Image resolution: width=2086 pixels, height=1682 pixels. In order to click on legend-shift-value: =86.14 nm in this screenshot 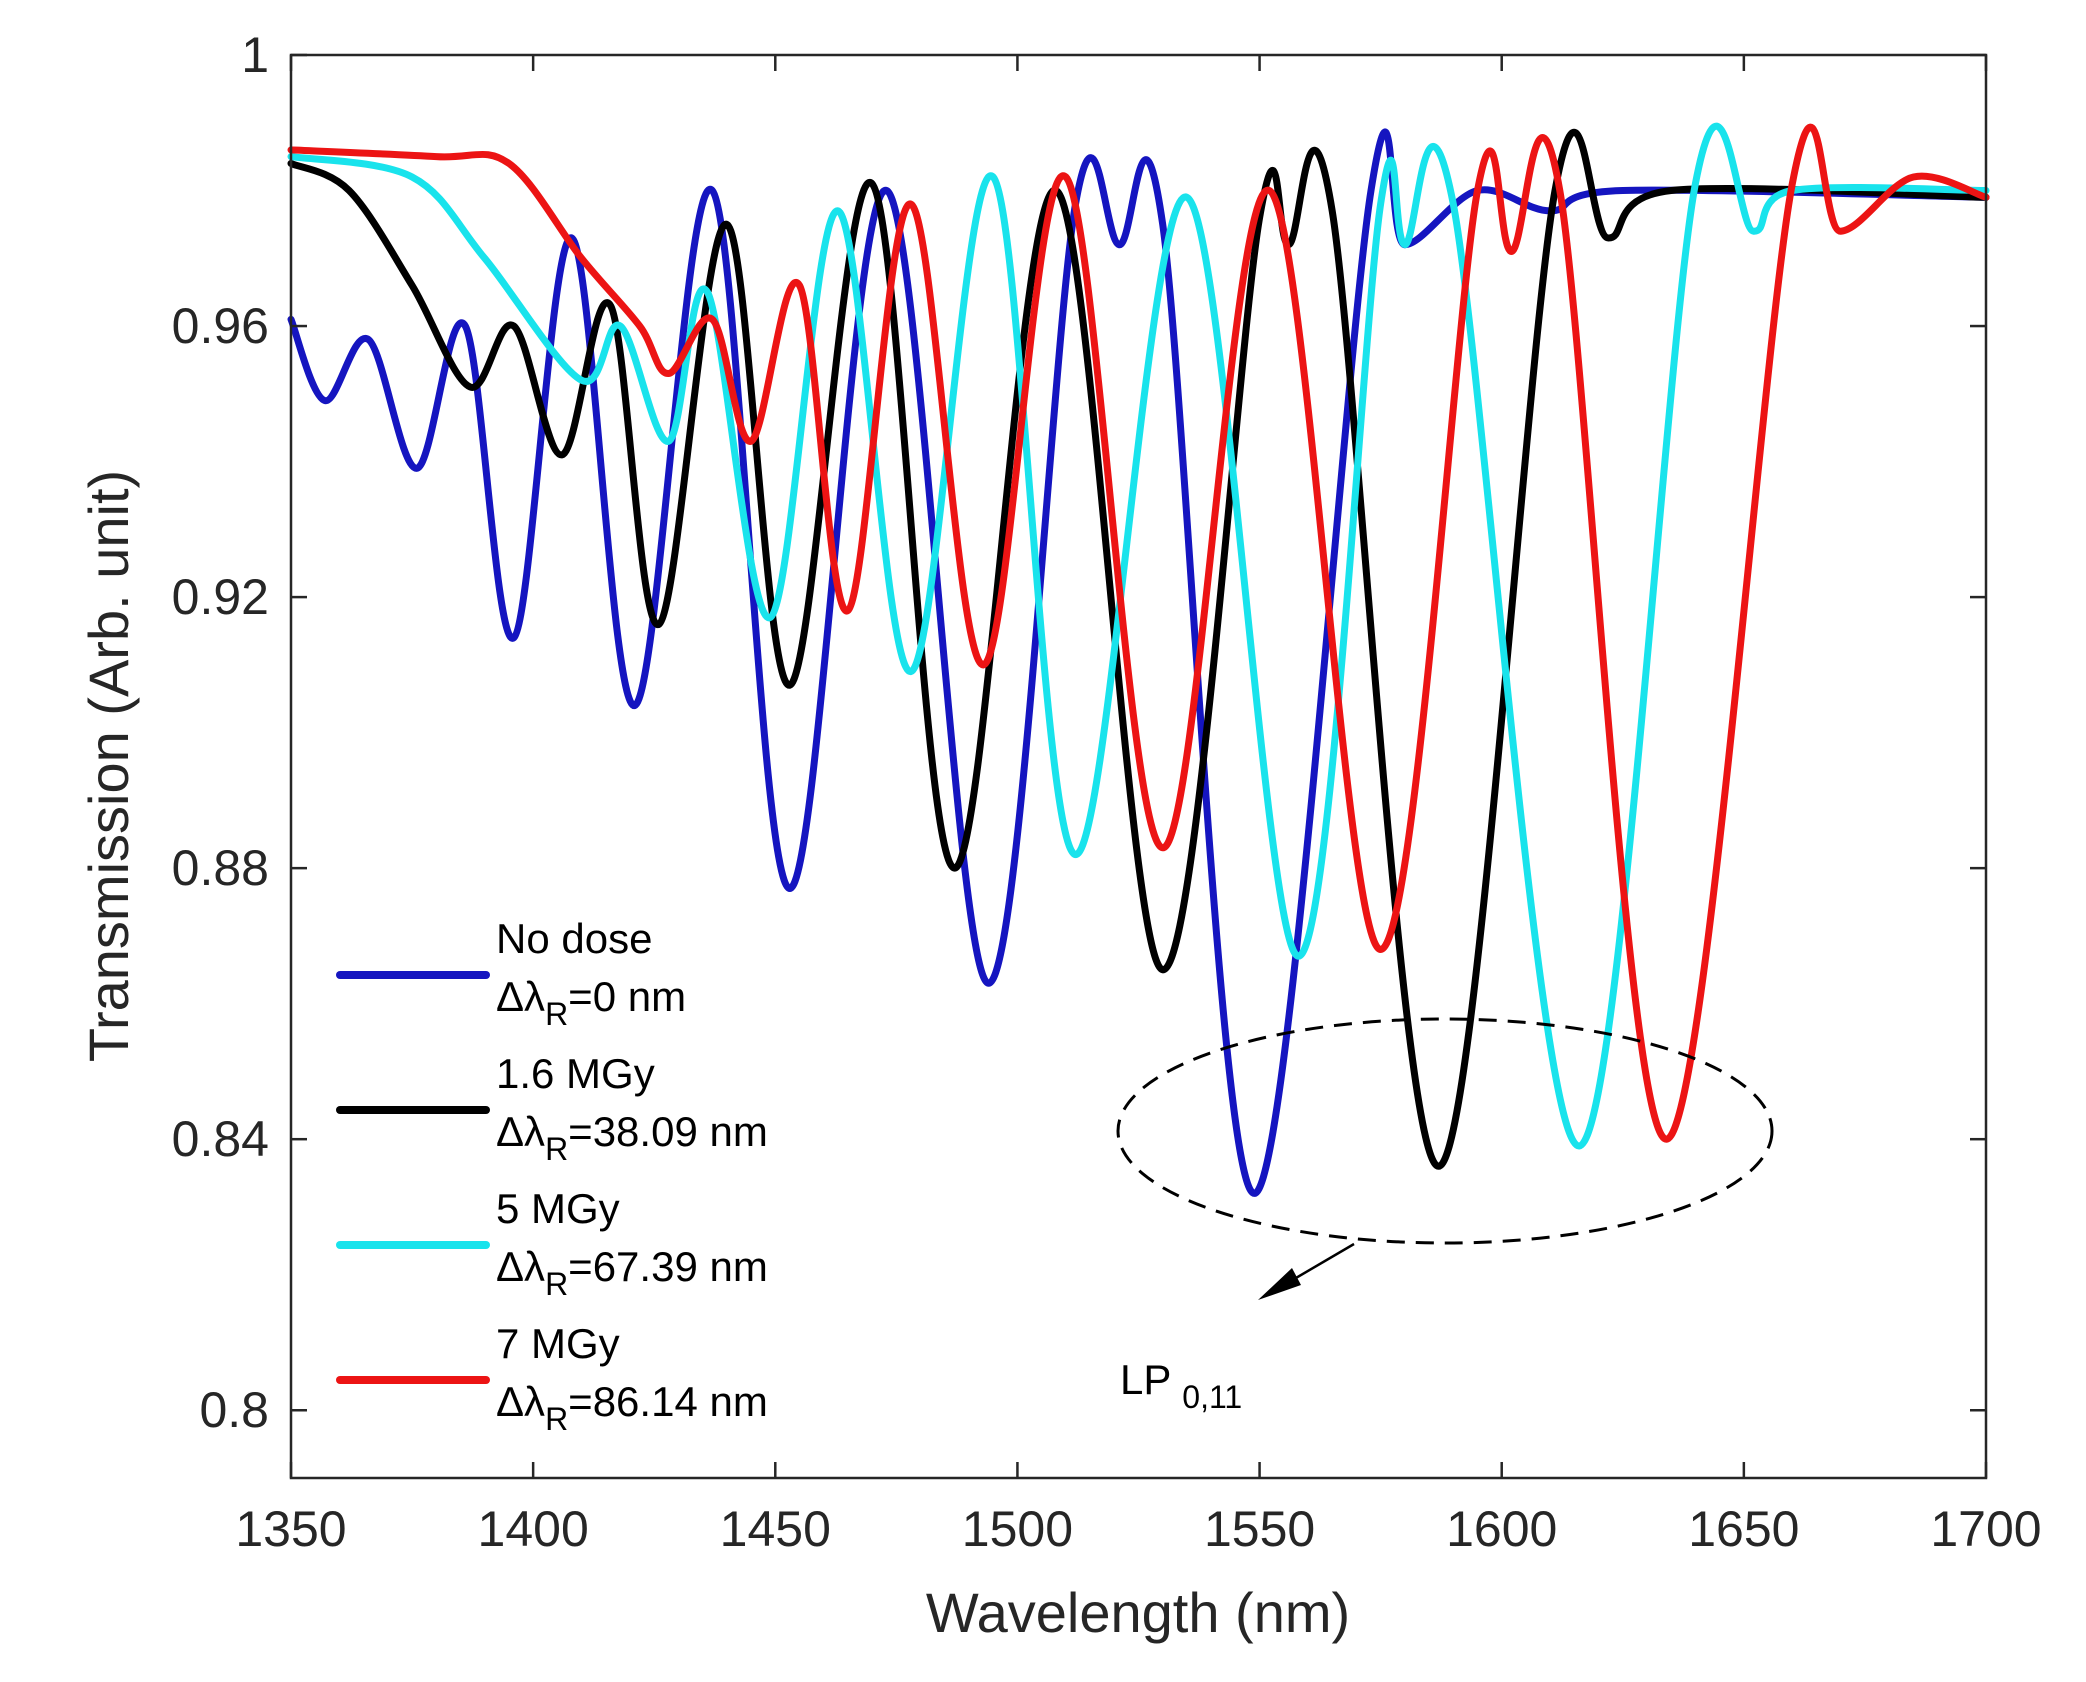, I will do `click(668, 1401)`.